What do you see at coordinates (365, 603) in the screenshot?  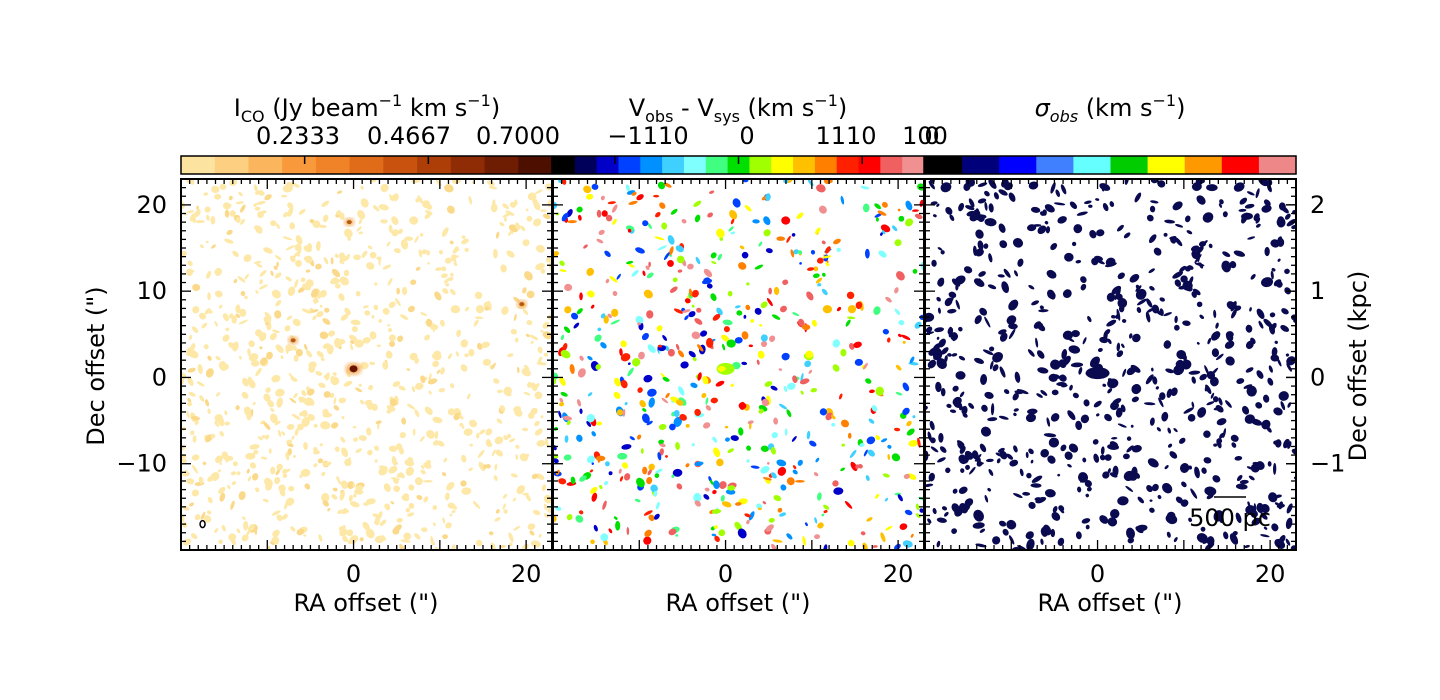 I see `x-axis-label-1: RA offset (")` at bounding box center [365, 603].